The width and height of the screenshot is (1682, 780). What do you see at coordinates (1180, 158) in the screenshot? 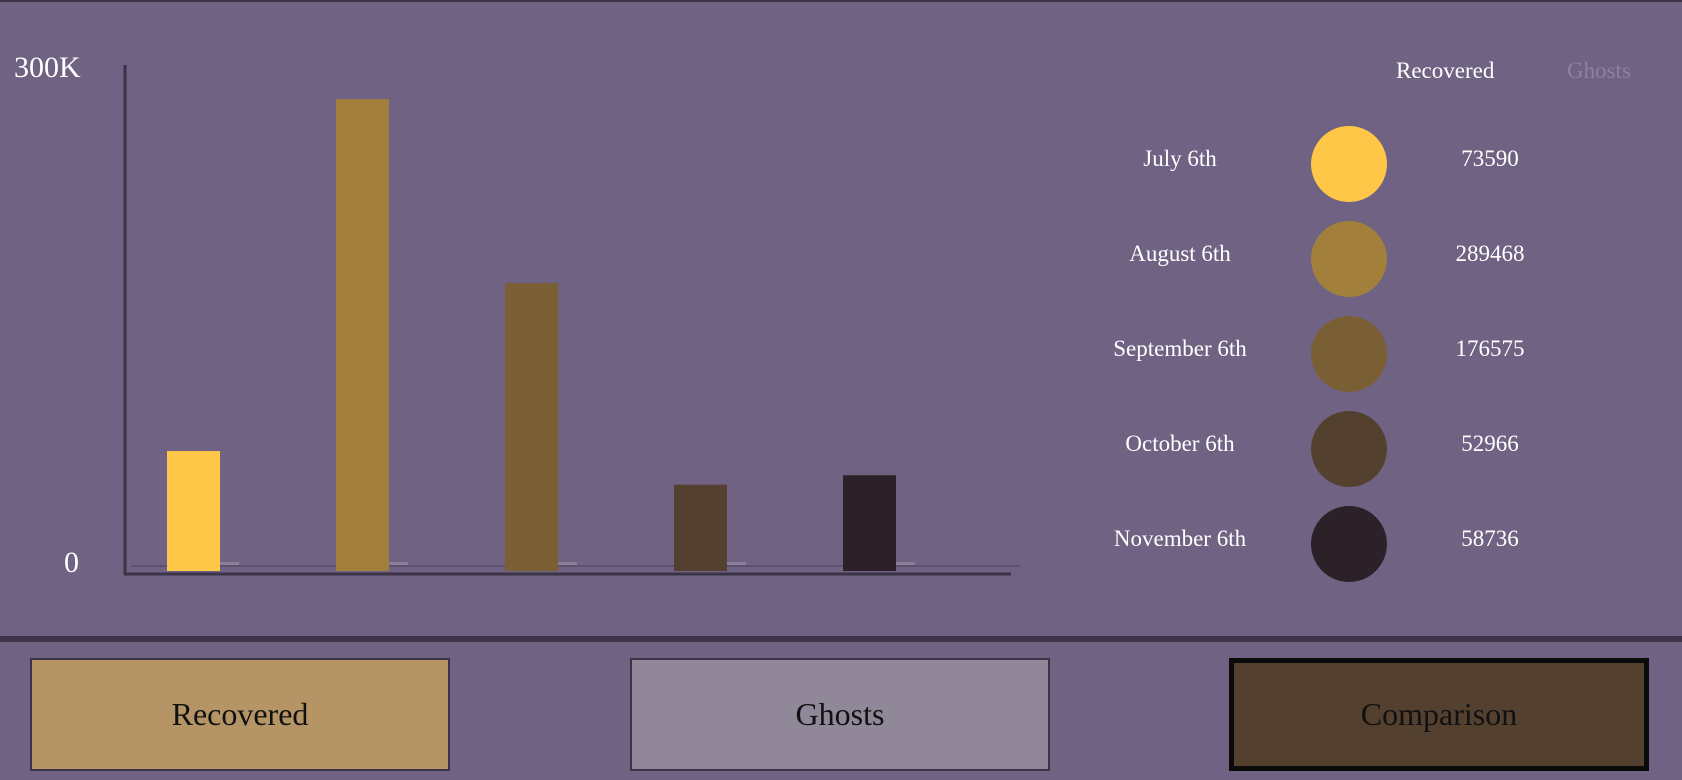
I see `legend-date: July 6th` at bounding box center [1180, 158].